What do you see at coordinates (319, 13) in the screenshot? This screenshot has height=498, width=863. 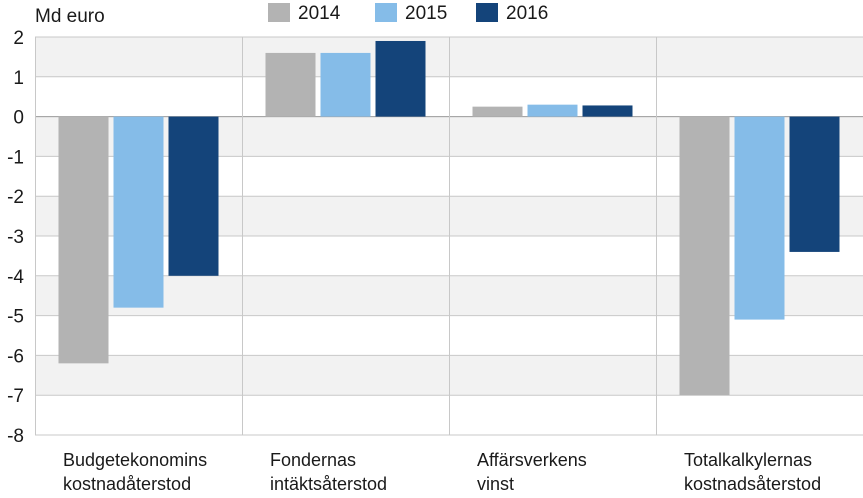 I see `legend-label-2014: 2014` at bounding box center [319, 13].